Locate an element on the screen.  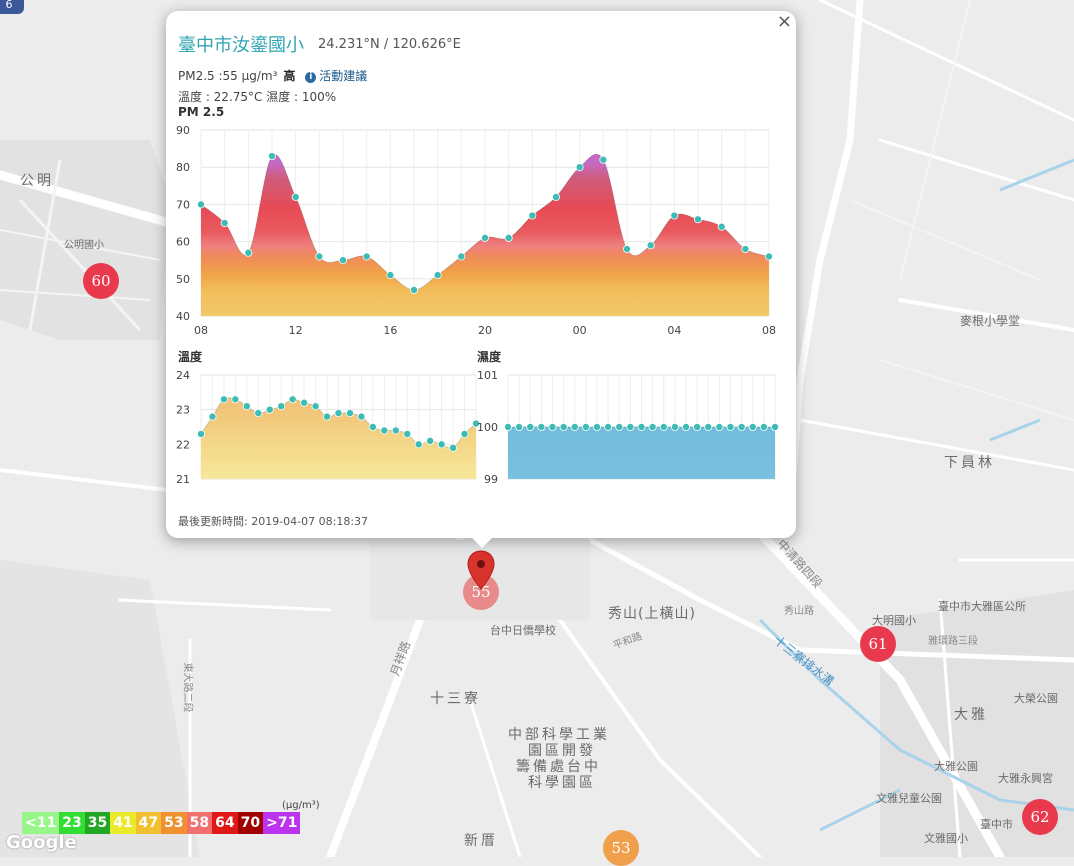
activity-advice-link: i 活動建議 is located at coordinates (336, 76).